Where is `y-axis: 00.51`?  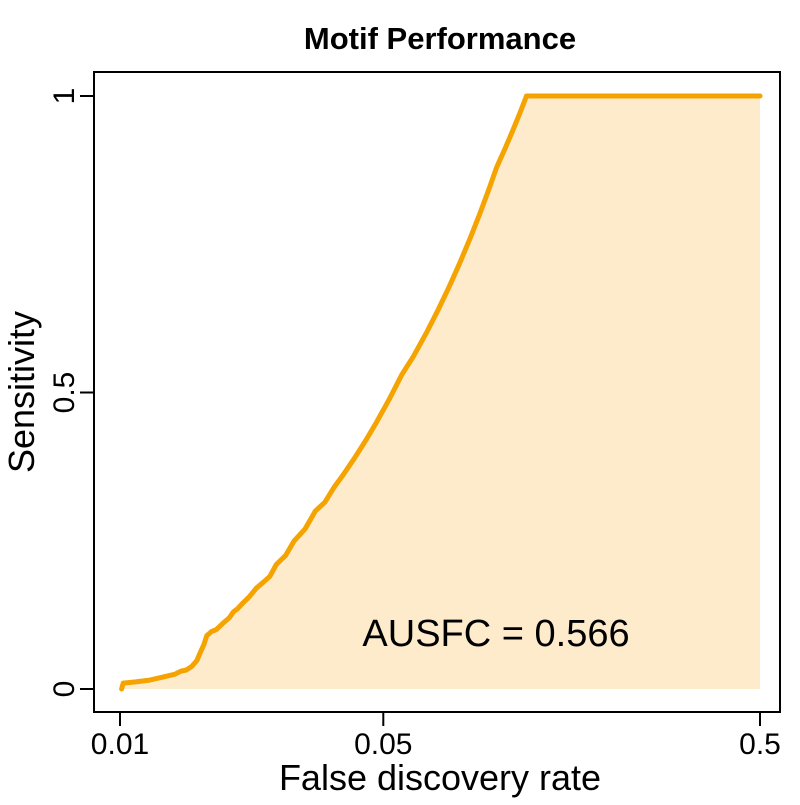 y-axis: 00.51 is located at coordinates (71, 393).